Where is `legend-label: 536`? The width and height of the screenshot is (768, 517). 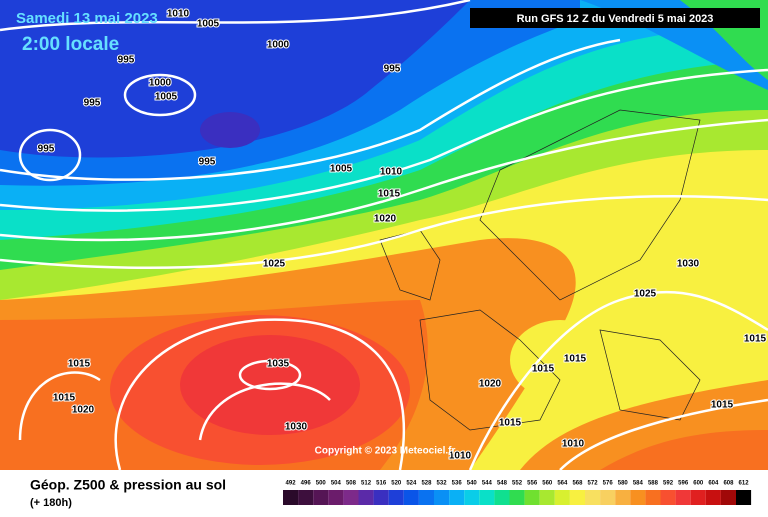 legend-label: 536 is located at coordinates (457, 484).